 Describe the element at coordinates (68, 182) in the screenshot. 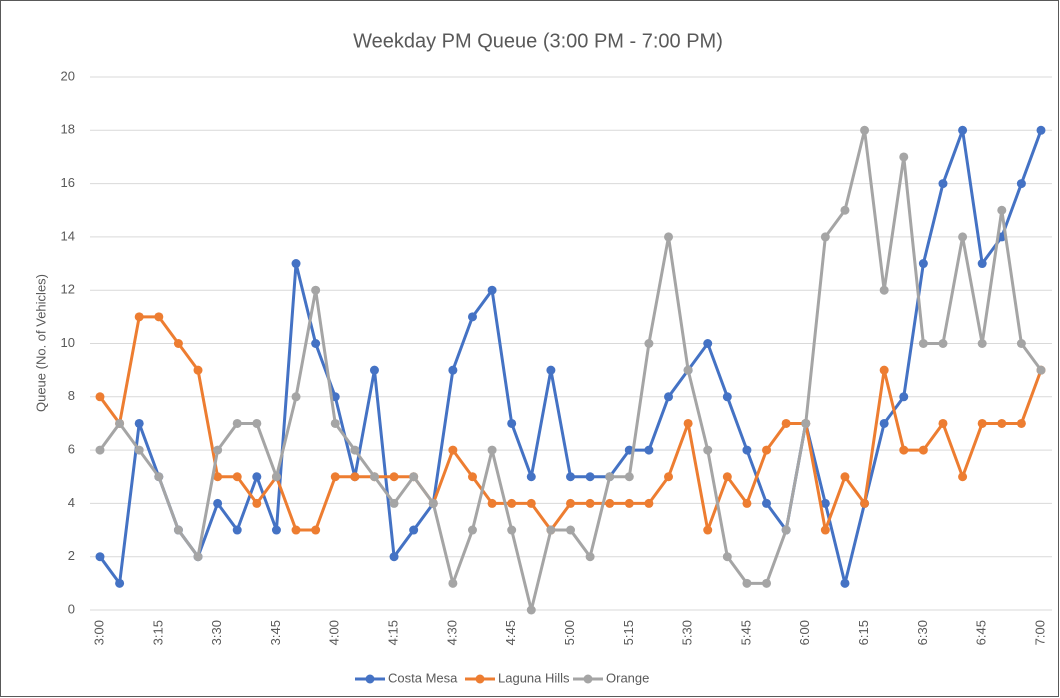

I see `y-tick-label: 16` at that location.